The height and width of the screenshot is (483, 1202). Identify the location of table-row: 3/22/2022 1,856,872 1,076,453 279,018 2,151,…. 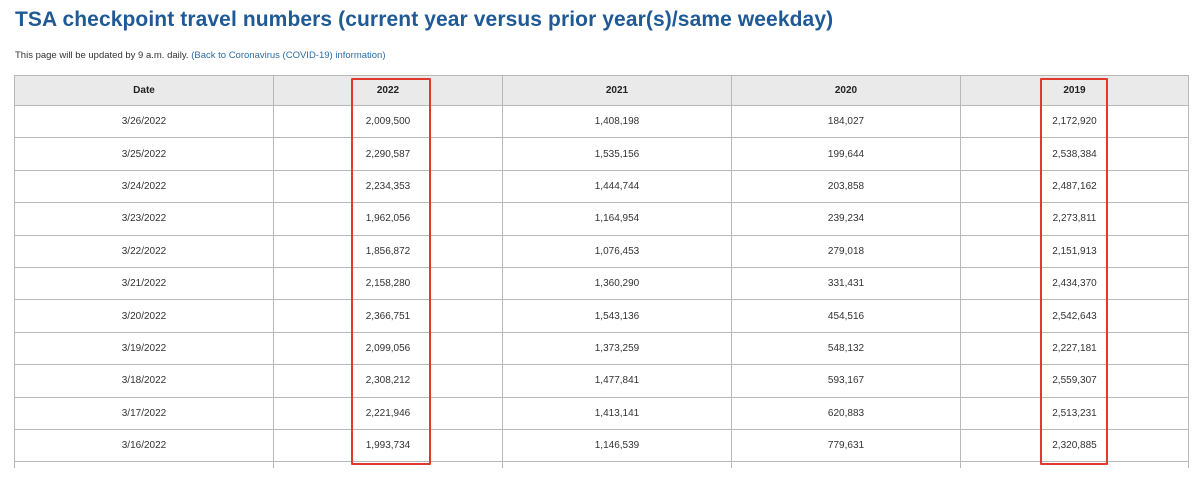
(601, 251).